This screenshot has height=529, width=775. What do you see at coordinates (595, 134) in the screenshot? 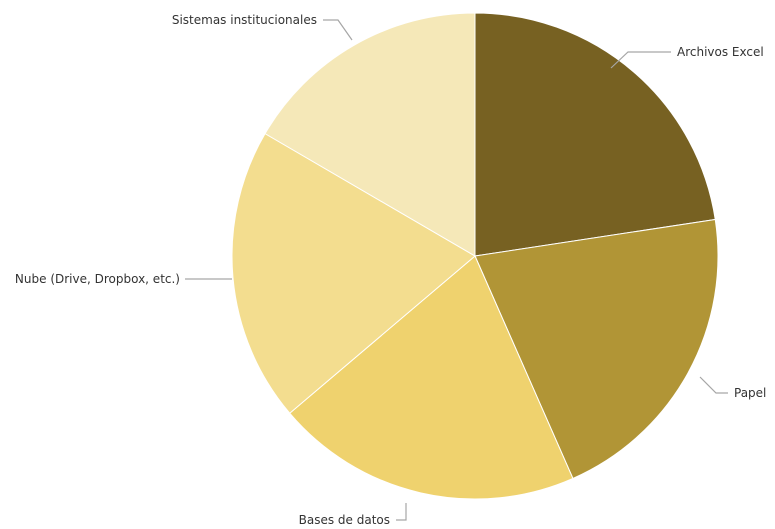
I see `pie-slice-archivos-excel` at bounding box center [595, 134].